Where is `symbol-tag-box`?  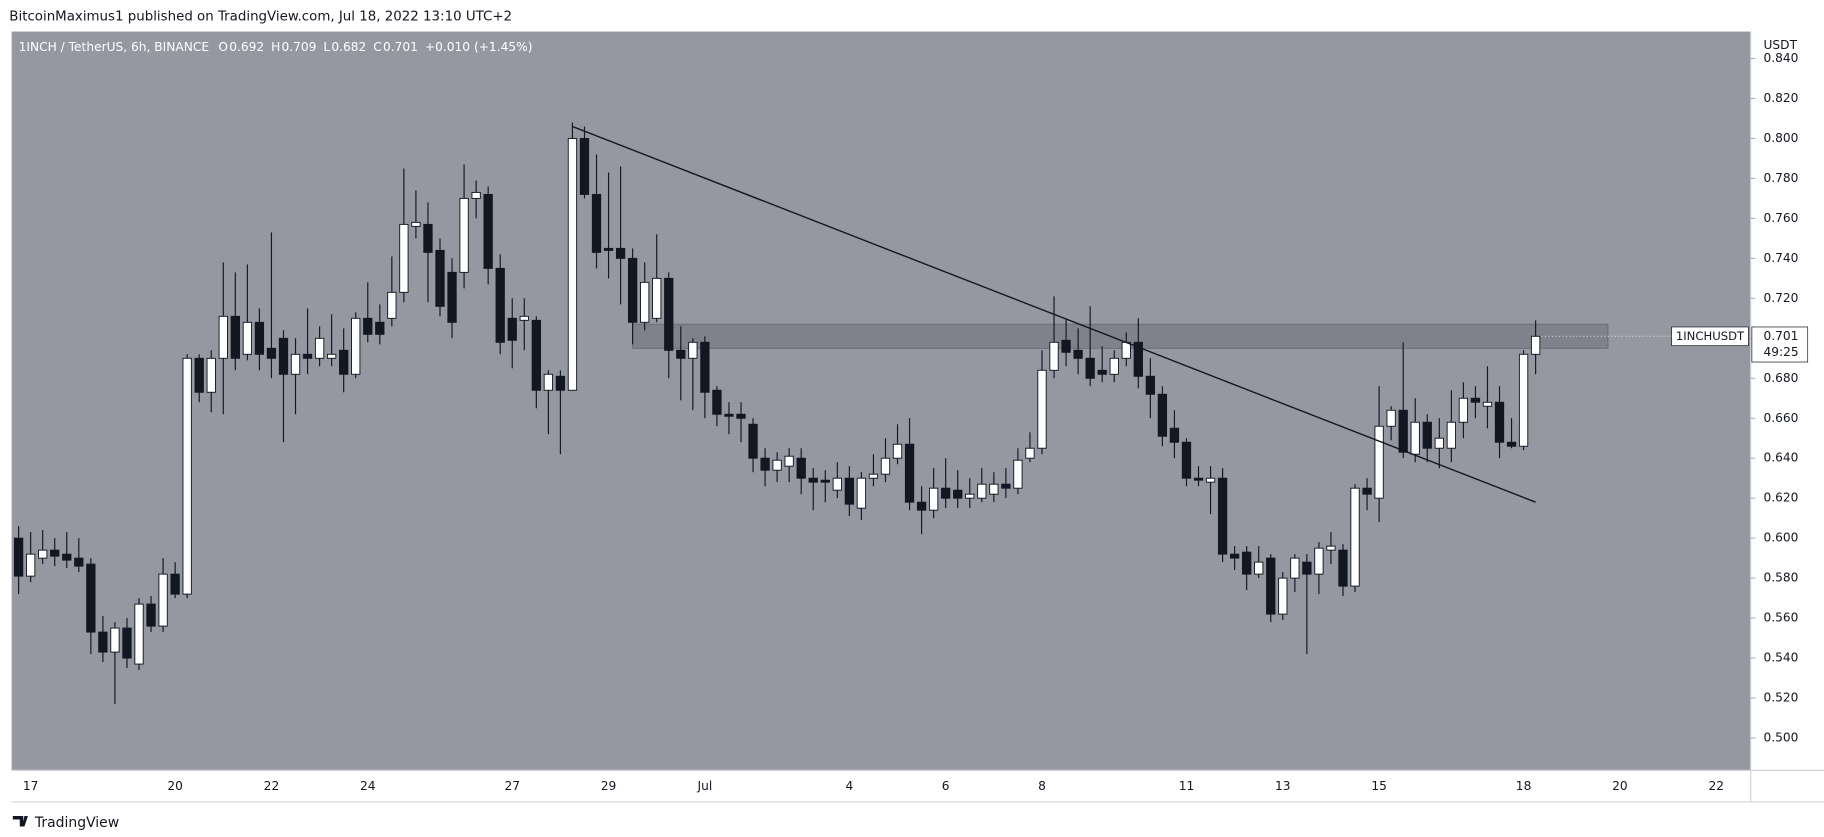 symbol-tag-box is located at coordinates (1710, 336).